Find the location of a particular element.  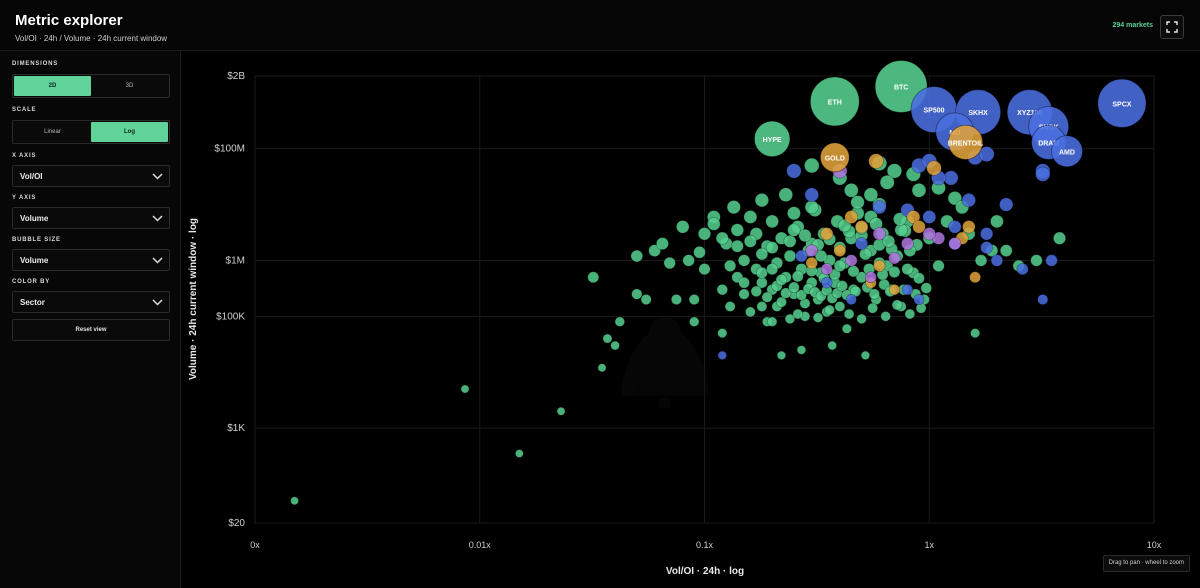

labeled-point: GOLD is located at coordinates (834, 157).